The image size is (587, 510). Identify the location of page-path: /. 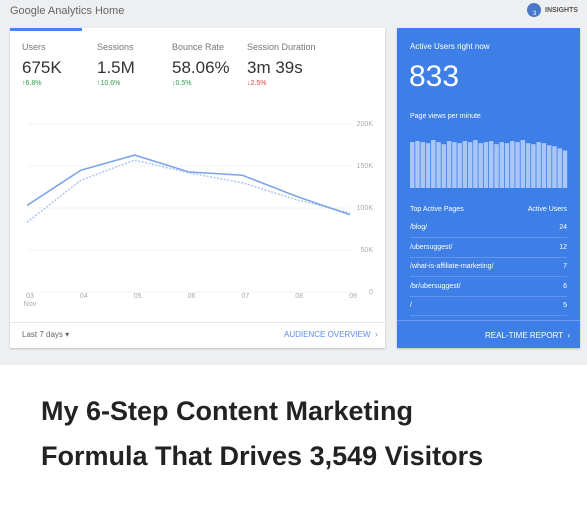
(411, 305).